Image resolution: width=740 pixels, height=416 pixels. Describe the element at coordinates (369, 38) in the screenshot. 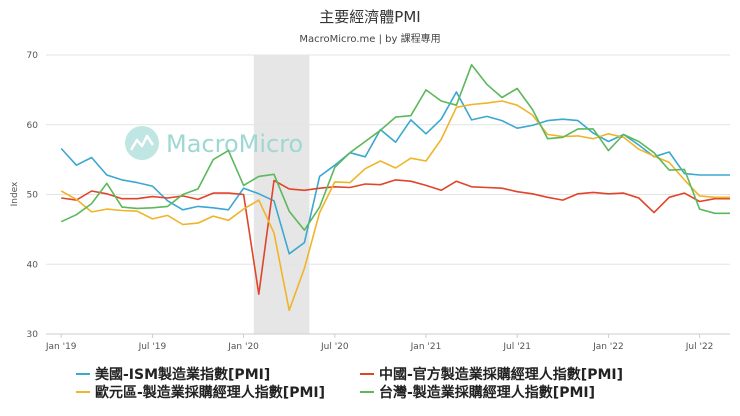

I see `chart-subtitle: MacroMicro.me | by 課程專用` at that location.